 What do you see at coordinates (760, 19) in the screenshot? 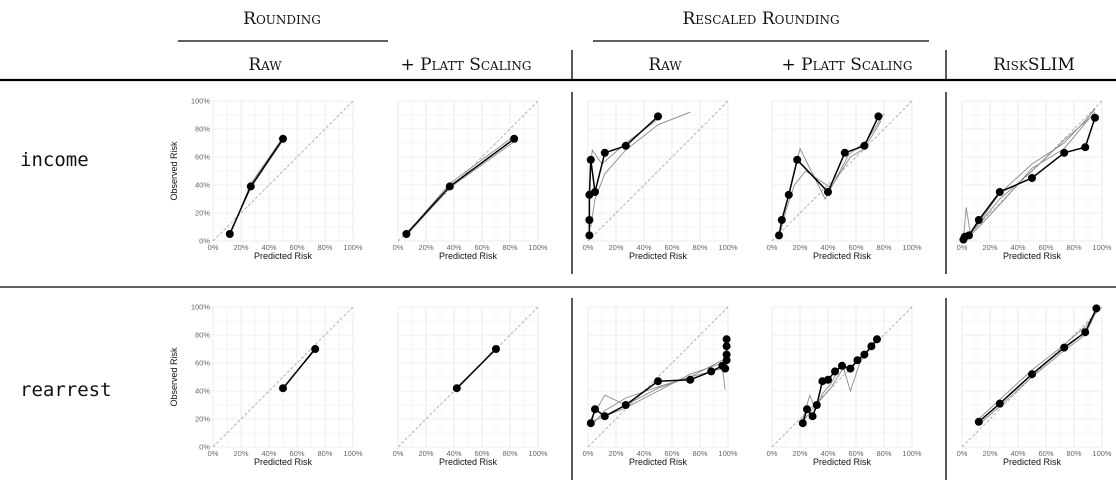
I see `group-header-rescaled-rounding: Rescaled Rounding` at bounding box center [760, 19].